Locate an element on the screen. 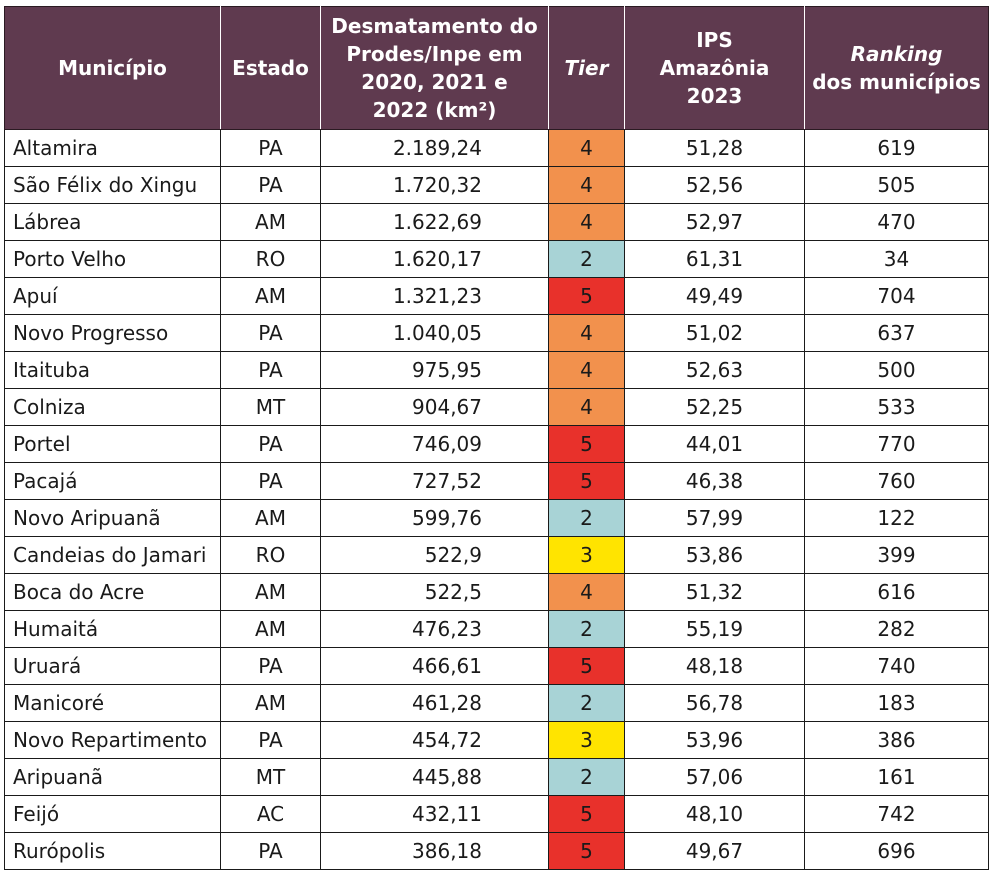  table-row: Novo Progresso PA 1.040,05 4 51,02 637 is located at coordinates (496, 333).